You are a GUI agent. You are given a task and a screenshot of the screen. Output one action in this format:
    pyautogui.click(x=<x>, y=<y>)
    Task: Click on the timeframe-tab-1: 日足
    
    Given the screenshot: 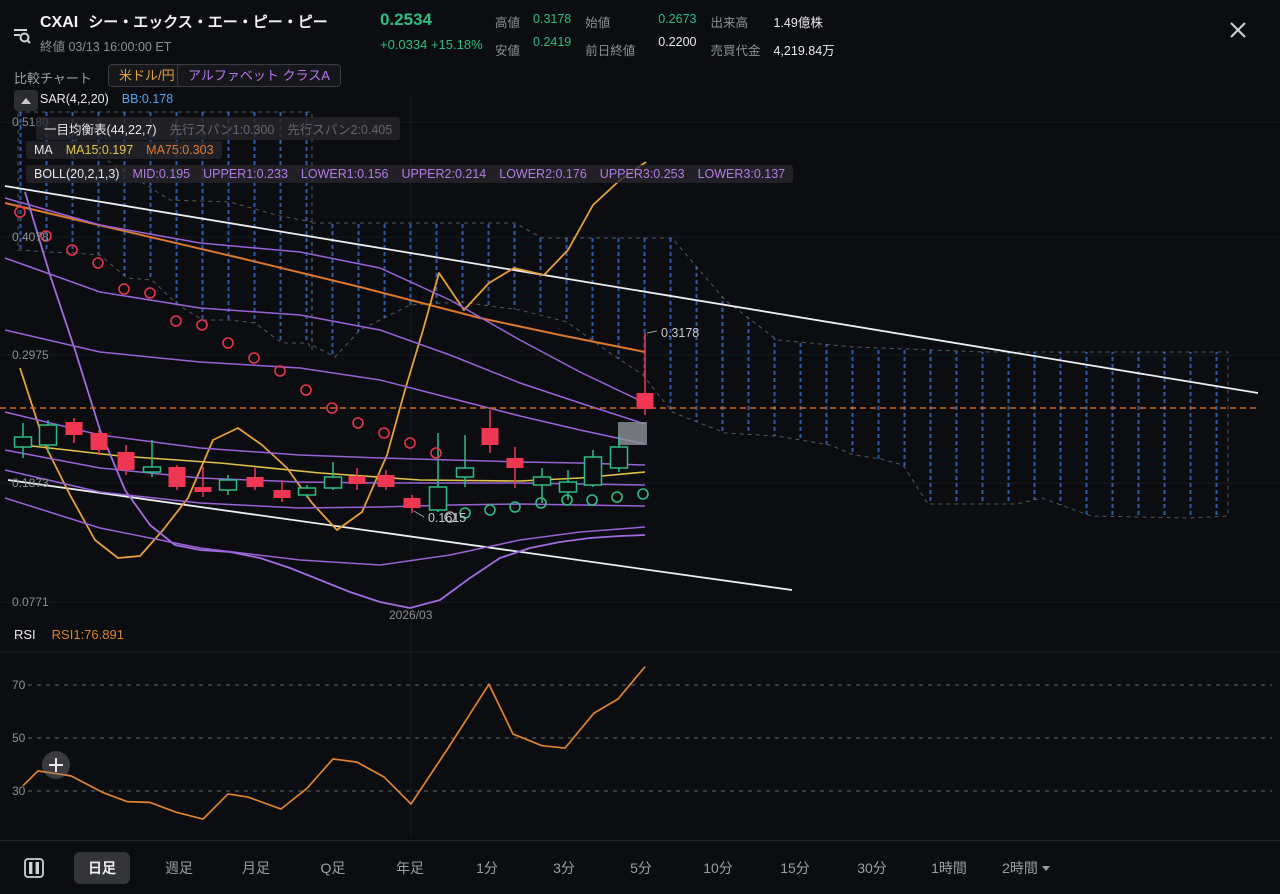 What is the action you would take?
    pyautogui.click(x=102, y=867)
    